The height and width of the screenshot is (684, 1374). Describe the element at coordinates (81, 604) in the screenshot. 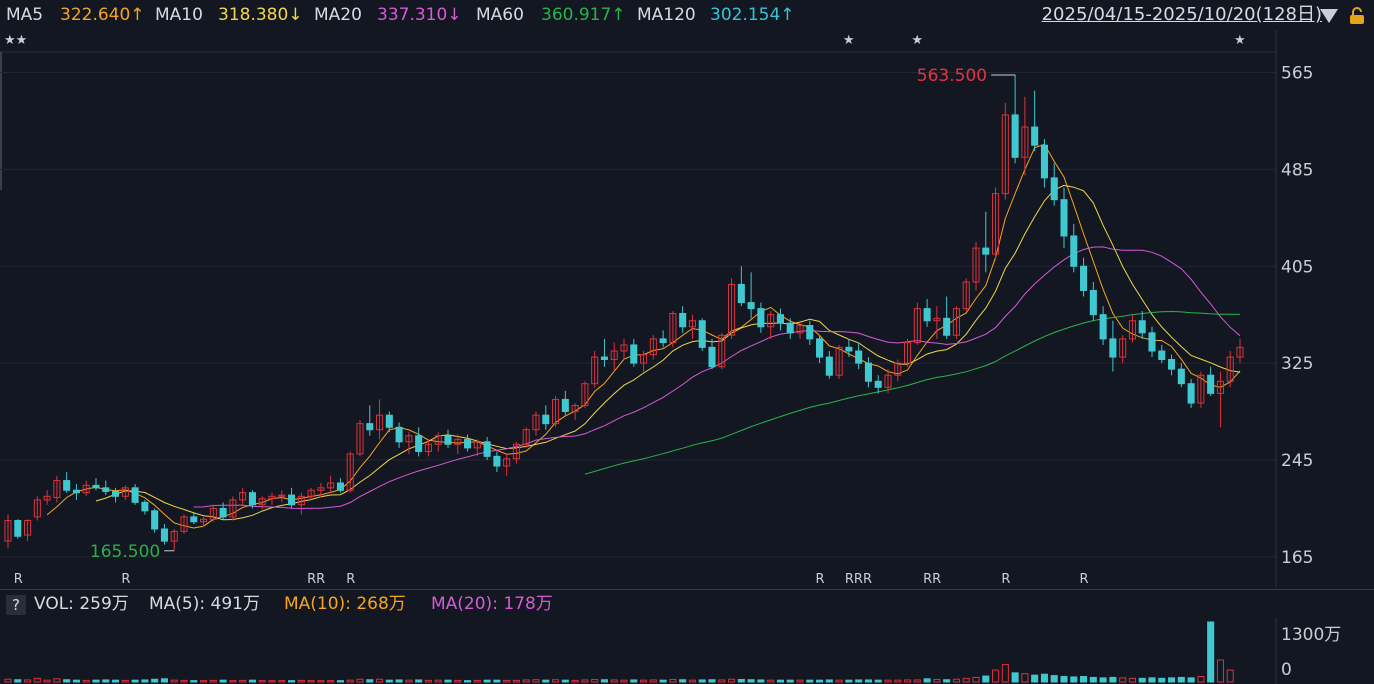

I see `vol-value: VOL: 259万` at that location.